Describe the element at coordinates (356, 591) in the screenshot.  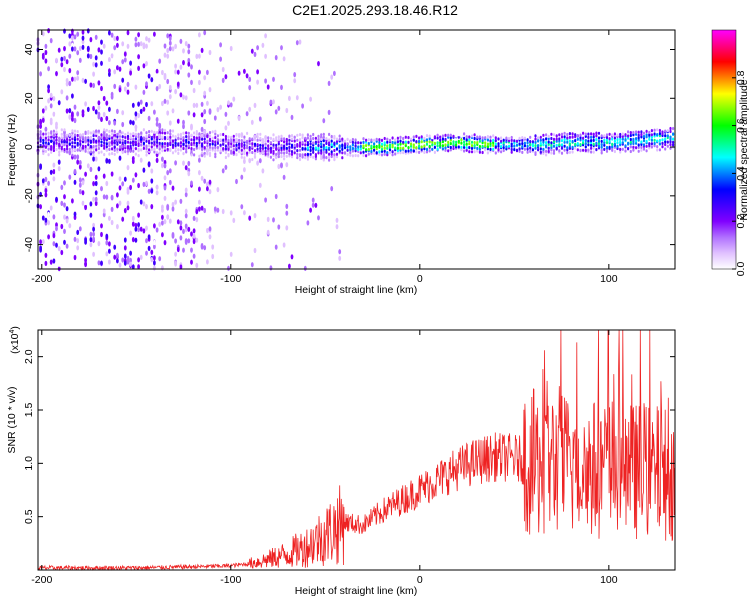
I see `snr-xlabel: Height of straight line (km)` at that location.